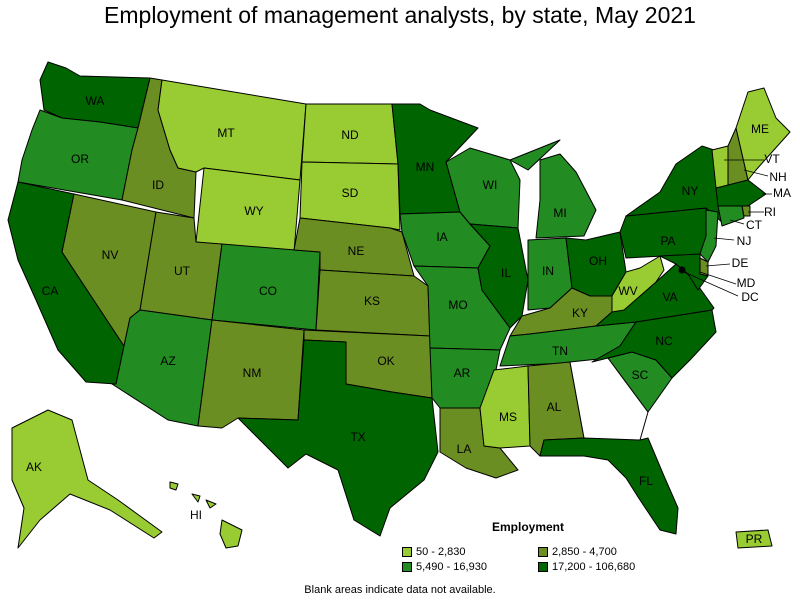  What do you see at coordinates (746, 283) in the screenshot?
I see `label-md: MD` at bounding box center [746, 283].